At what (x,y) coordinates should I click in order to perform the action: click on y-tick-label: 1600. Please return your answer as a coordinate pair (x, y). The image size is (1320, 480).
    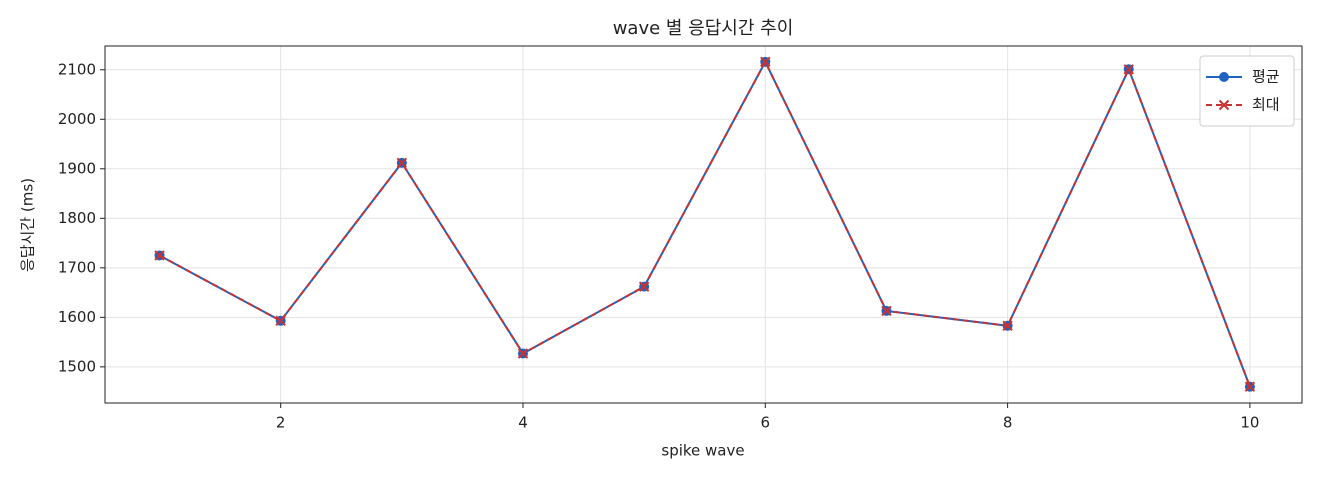
    Looking at the image, I should click on (77, 317).